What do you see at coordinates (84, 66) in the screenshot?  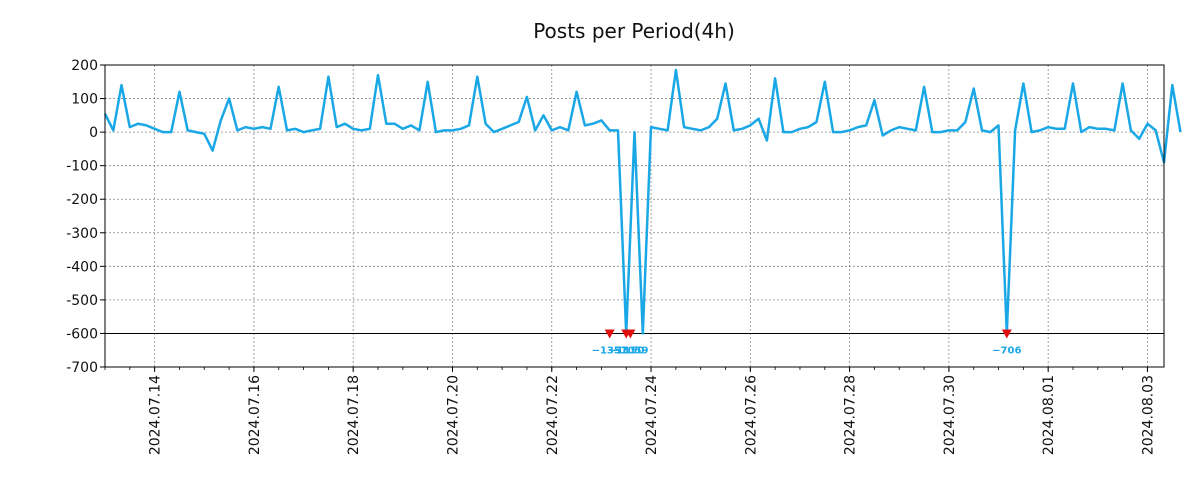 I see `y-tick-label: 200` at bounding box center [84, 66].